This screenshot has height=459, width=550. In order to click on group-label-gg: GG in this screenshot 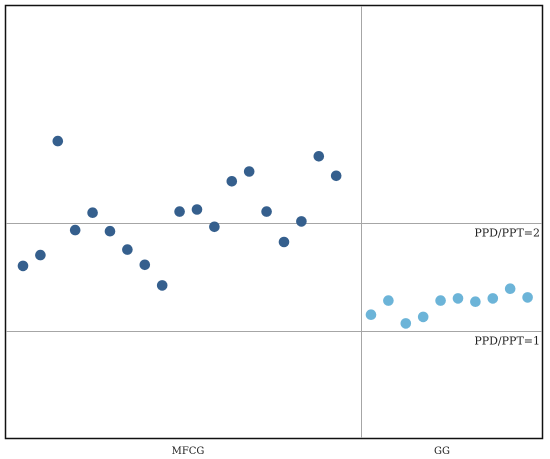, I will do `click(442, 451)`.